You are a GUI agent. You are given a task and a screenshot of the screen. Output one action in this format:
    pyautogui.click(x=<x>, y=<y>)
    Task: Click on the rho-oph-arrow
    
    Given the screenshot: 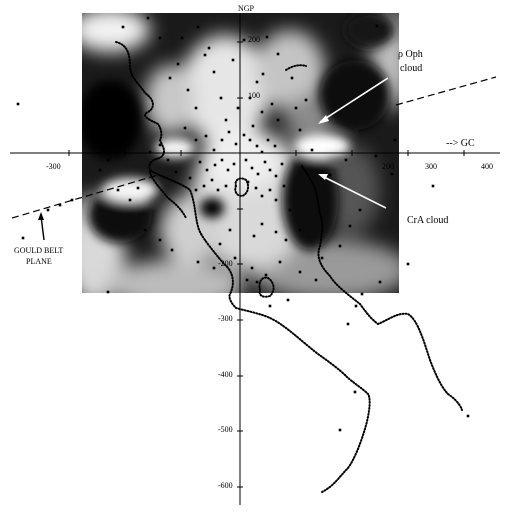 What is the action you would take?
    pyautogui.click(x=354, y=100)
    